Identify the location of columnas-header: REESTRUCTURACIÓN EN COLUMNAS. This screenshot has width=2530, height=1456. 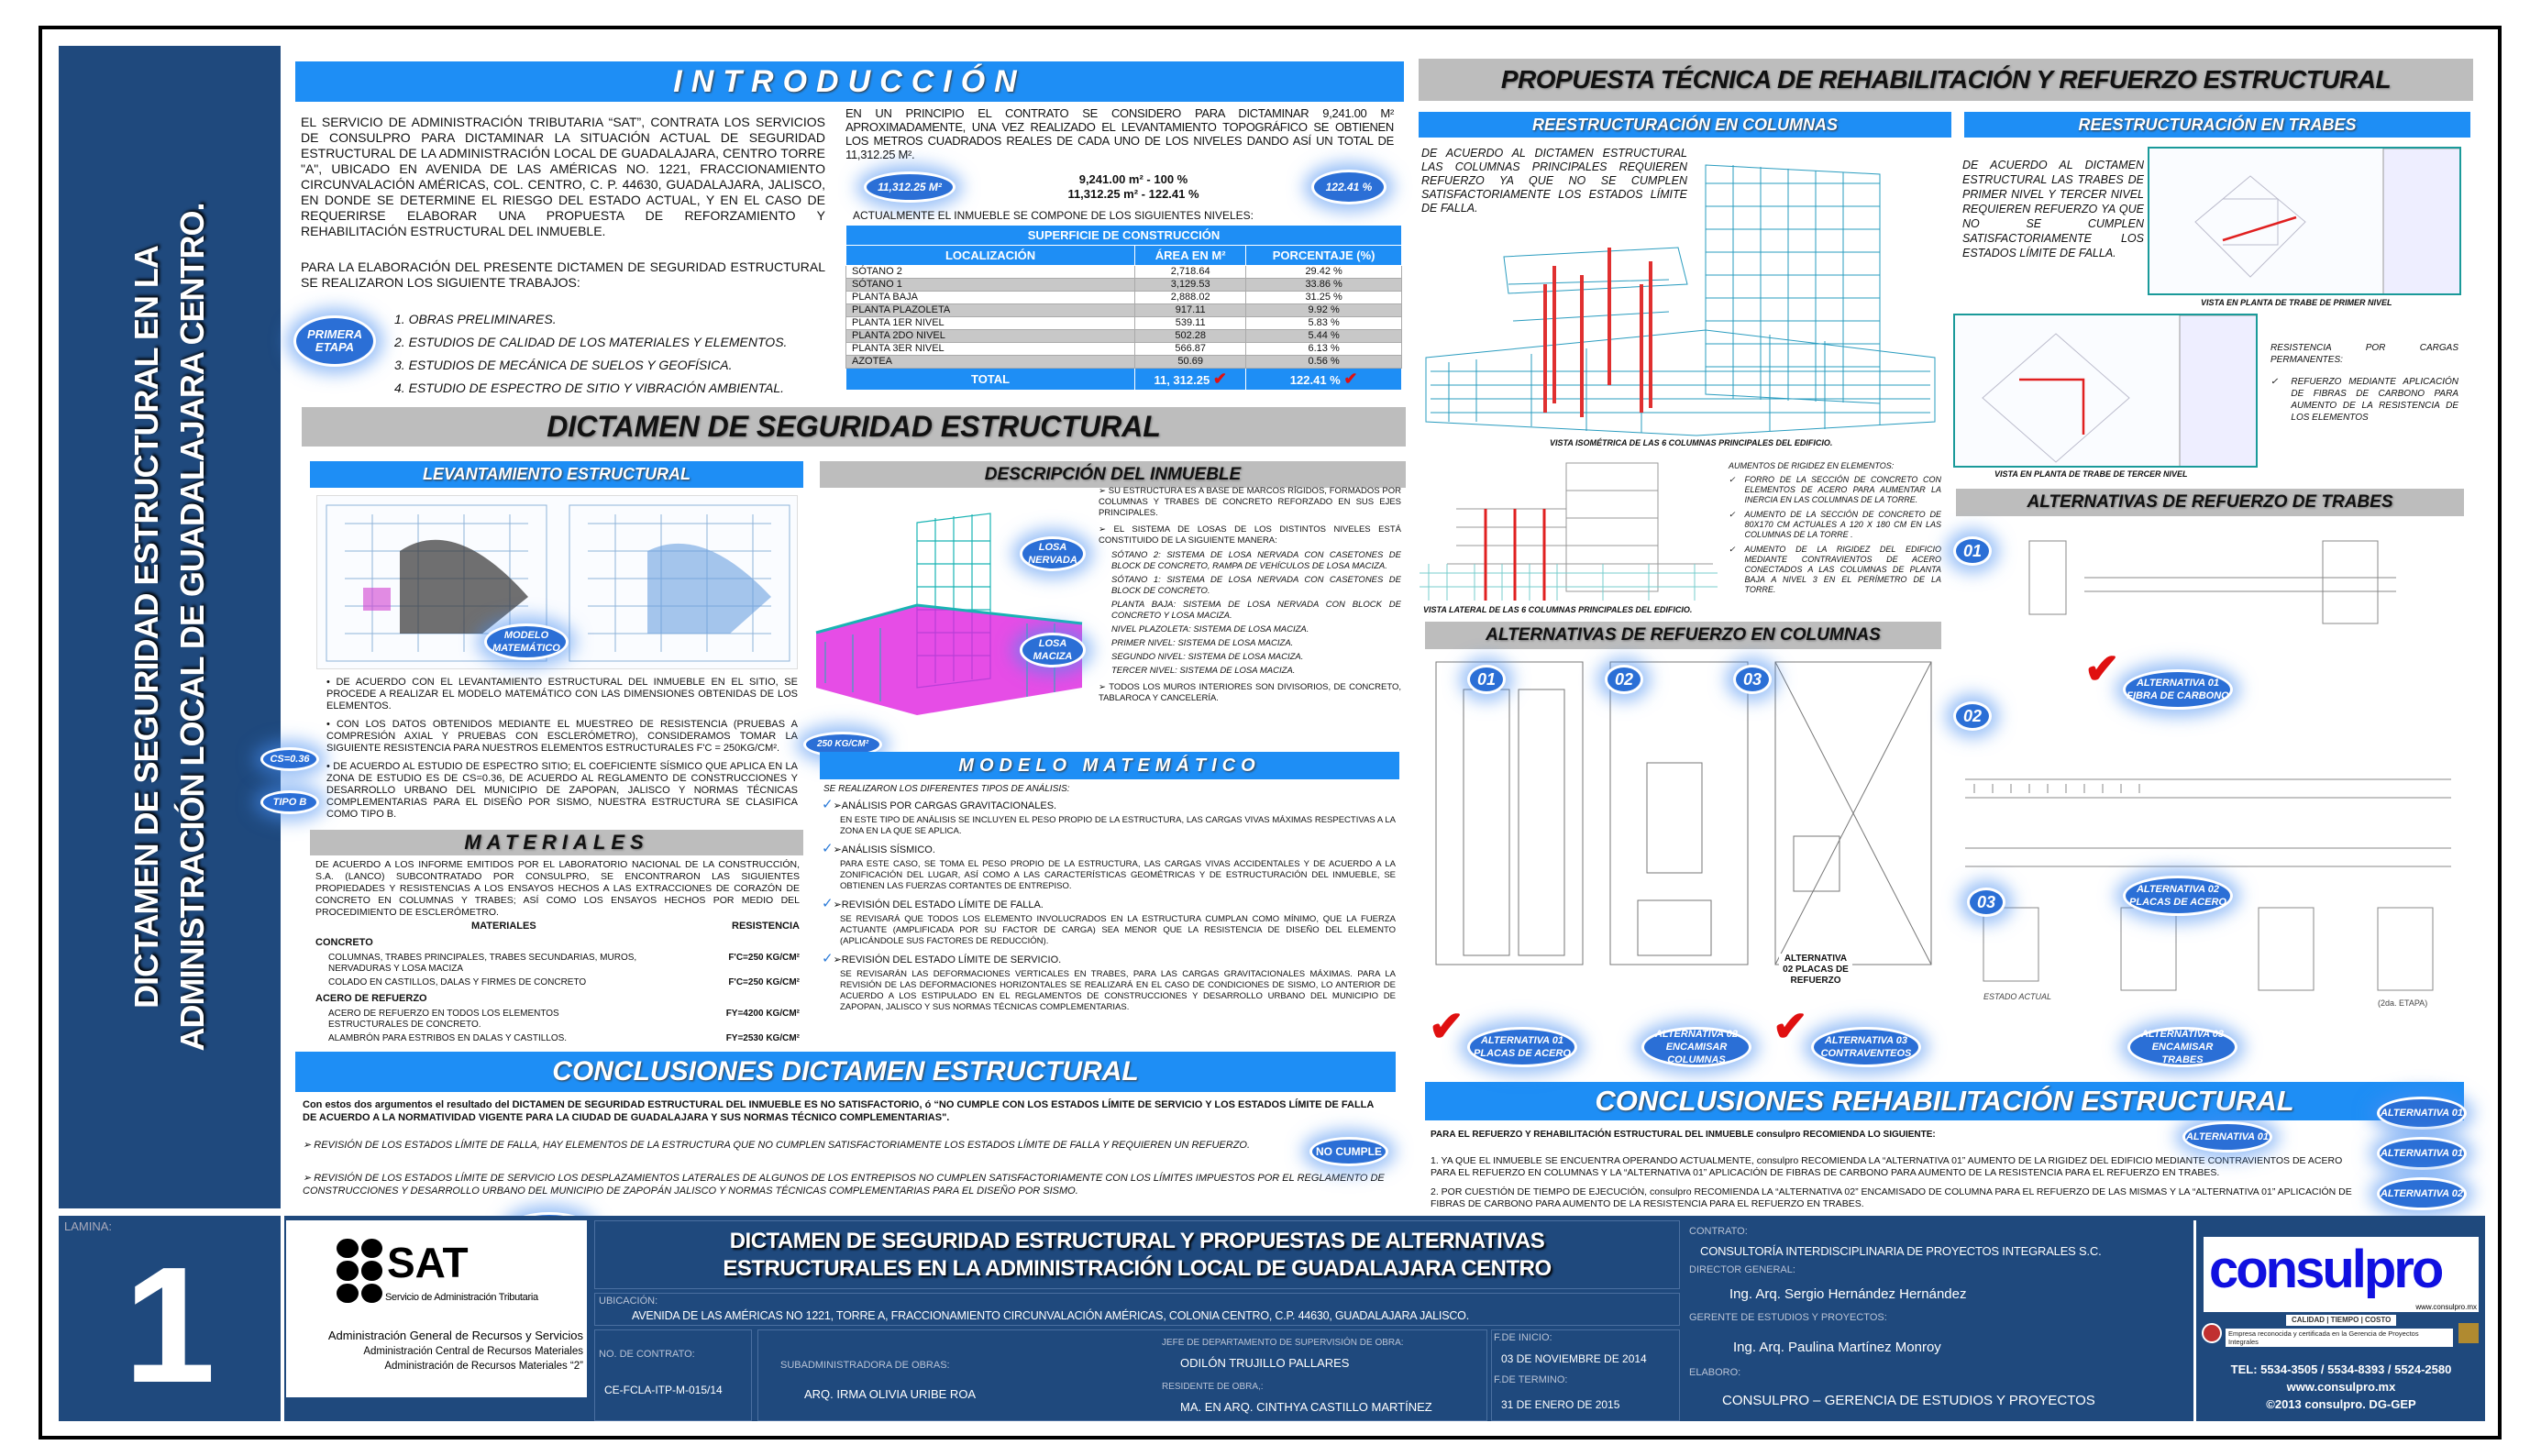
(1685, 125).